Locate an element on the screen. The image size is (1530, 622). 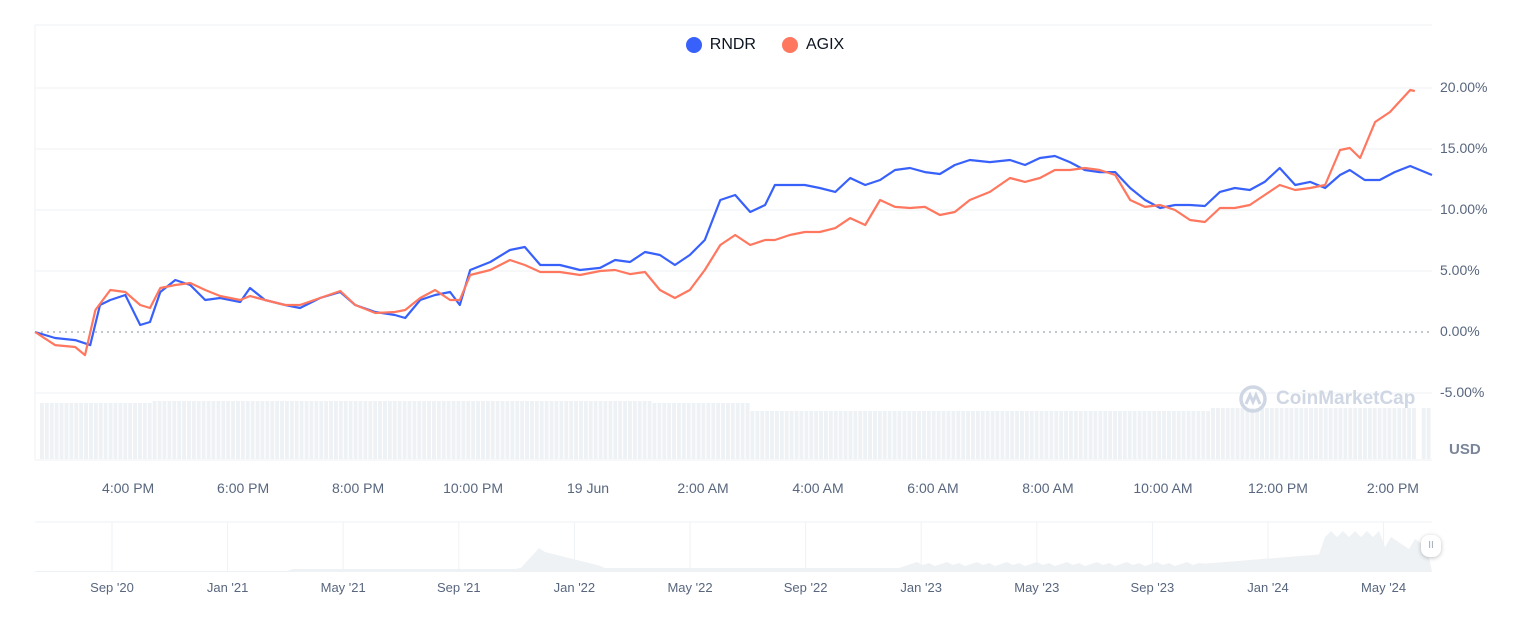
y-tick-label: 10.00% is located at coordinates (1464, 209).